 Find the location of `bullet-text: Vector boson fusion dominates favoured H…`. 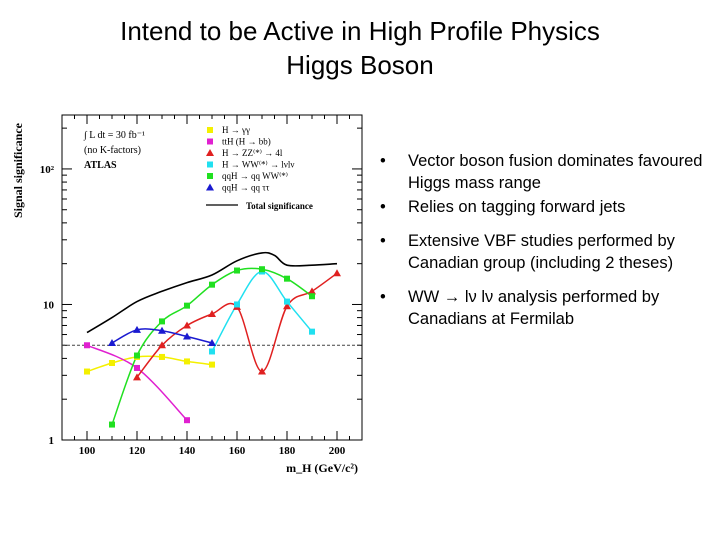

bullet-text: Vector boson fusion dominates favoured H… is located at coordinates (555, 172).